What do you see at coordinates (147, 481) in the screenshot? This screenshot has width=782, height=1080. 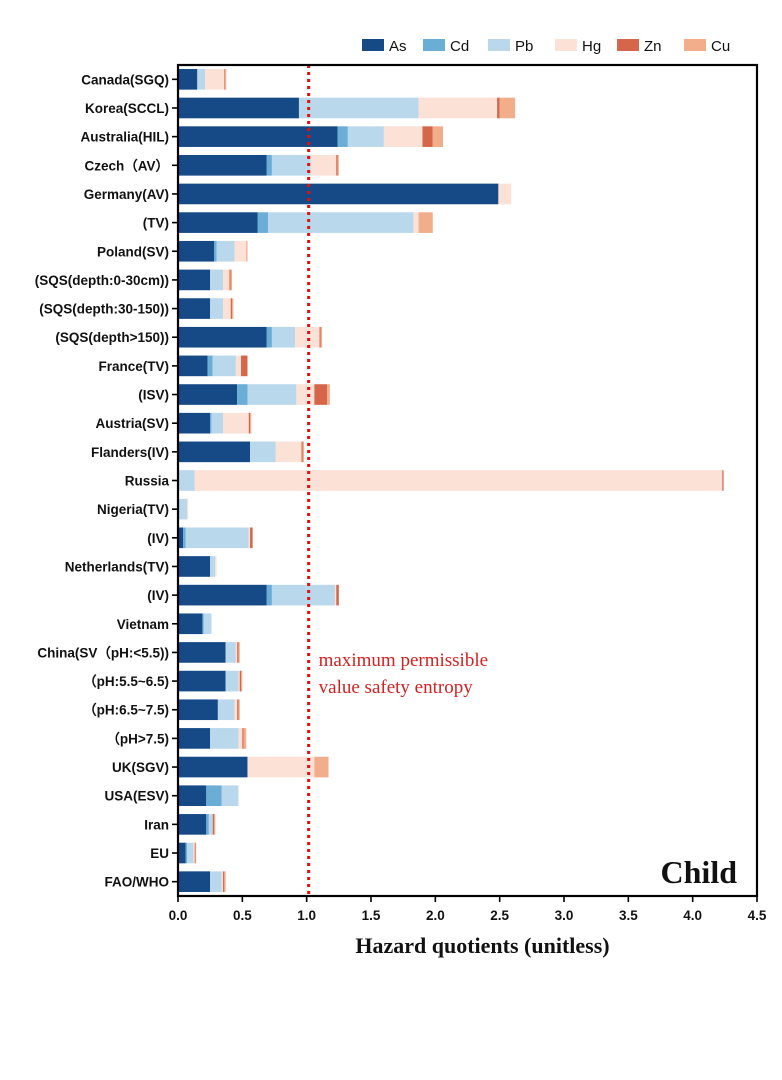 I see `y-tick-label: Russia` at bounding box center [147, 481].